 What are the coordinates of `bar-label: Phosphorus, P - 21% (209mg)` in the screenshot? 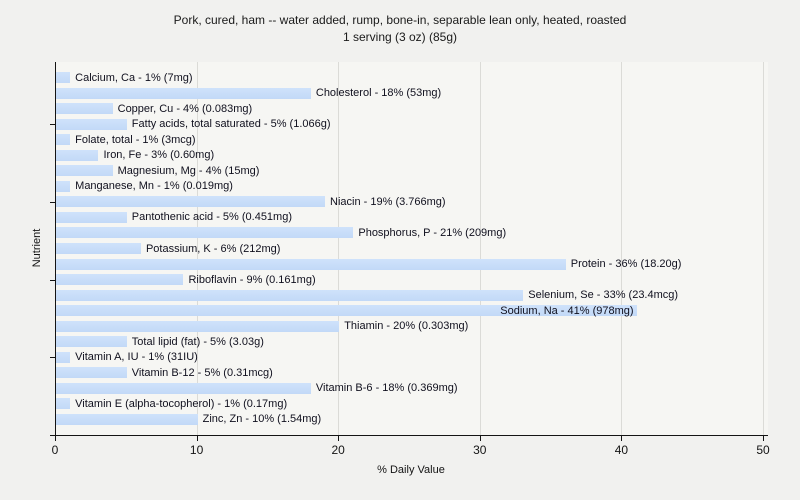 It's located at (432, 232).